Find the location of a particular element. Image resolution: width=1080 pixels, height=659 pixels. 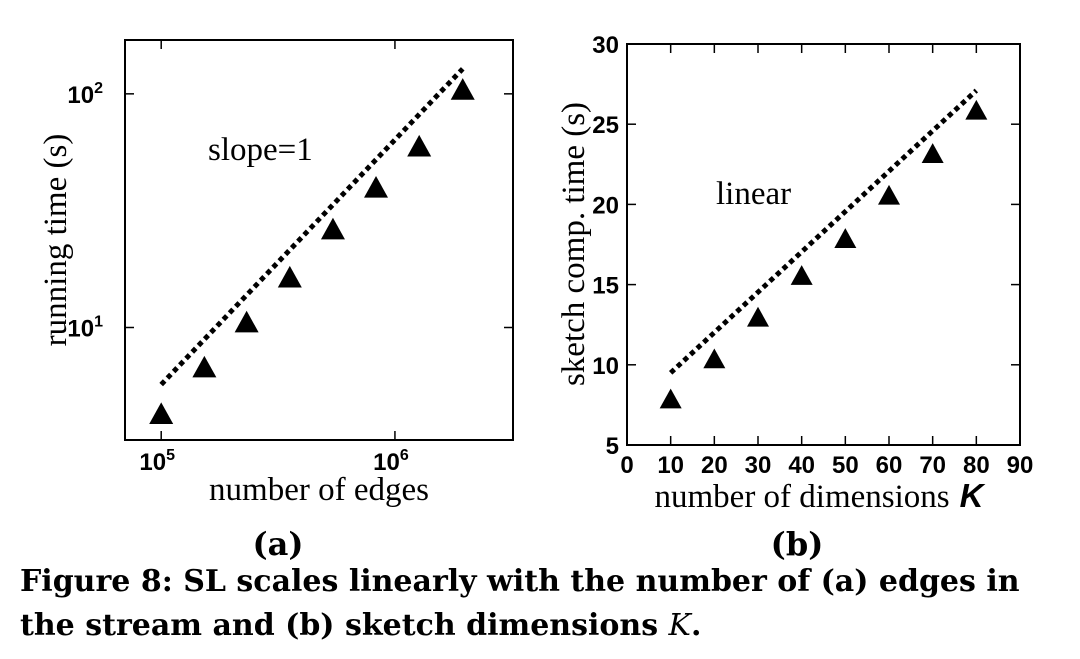

subplot-label-a: (a) is located at coordinates (277, 544).